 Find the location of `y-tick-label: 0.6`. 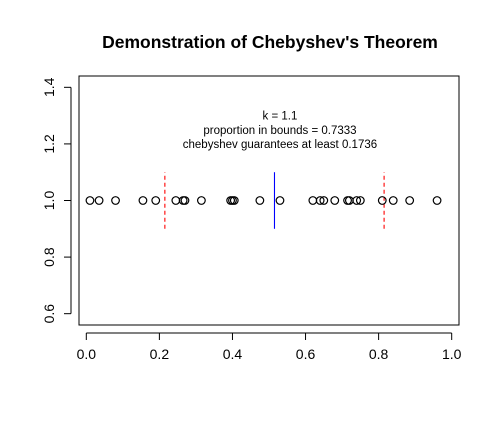

y-tick-label: 0.6 is located at coordinates (49, 314).